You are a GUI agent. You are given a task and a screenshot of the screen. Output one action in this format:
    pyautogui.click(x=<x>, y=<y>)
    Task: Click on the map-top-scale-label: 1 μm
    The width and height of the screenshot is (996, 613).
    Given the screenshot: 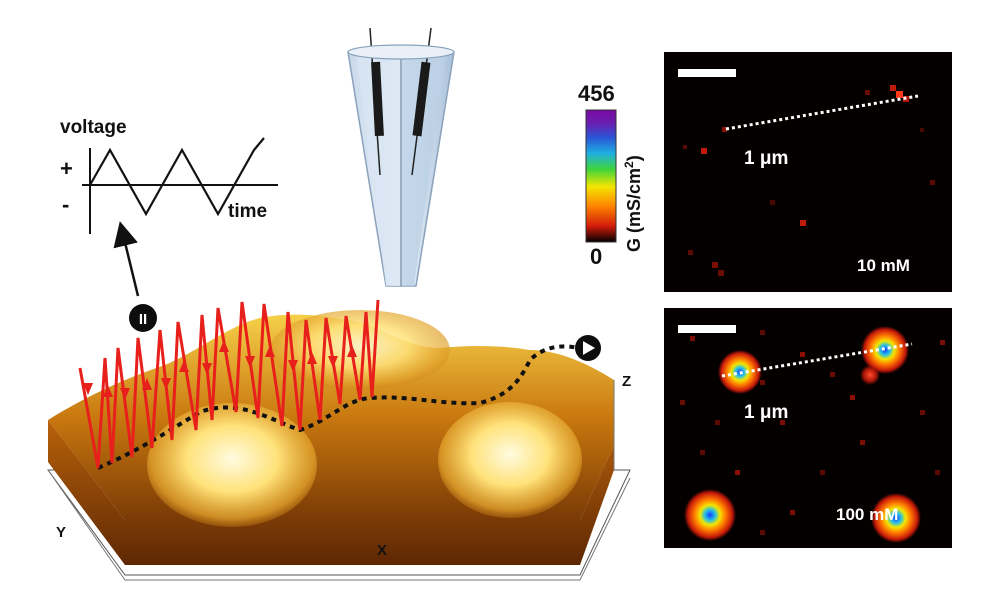 What is the action you would take?
    pyautogui.click(x=766, y=158)
    